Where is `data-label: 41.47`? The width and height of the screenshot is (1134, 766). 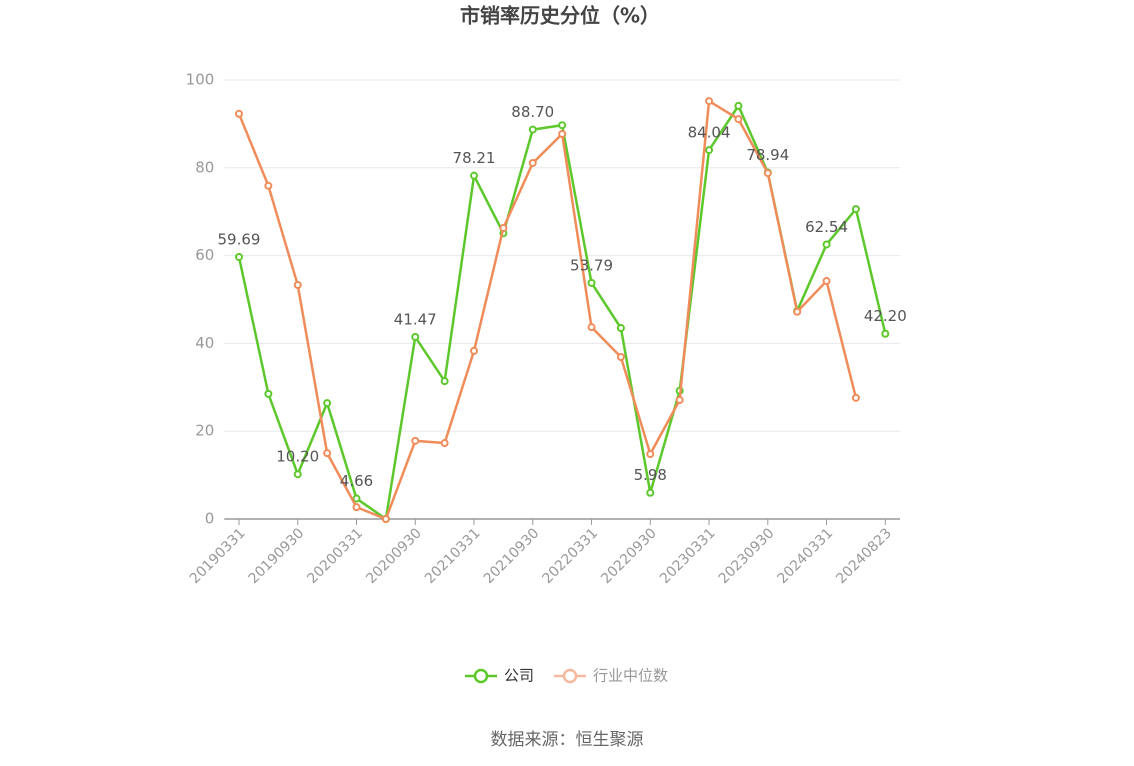
data-label: 41.47 is located at coordinates (415, 319).